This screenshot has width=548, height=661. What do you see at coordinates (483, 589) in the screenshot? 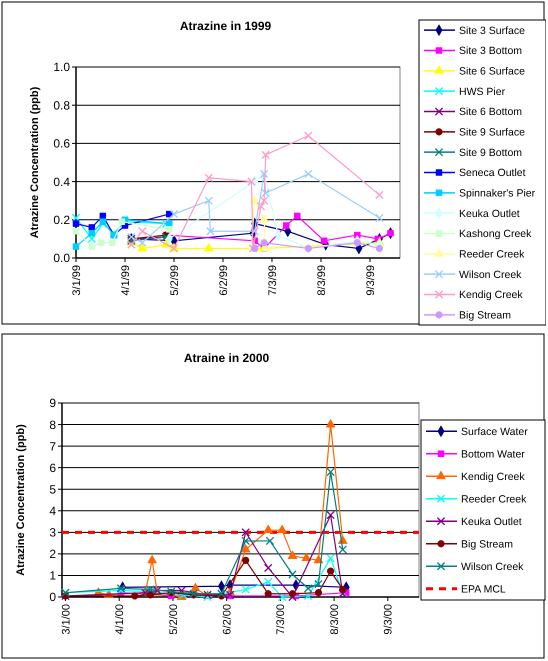
I see `legend-label: EPA MCL` at bounding box center [483, 589].